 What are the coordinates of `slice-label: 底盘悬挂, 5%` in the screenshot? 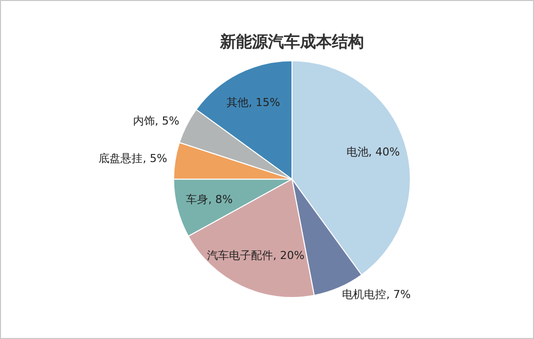 It's located at (133, 159).